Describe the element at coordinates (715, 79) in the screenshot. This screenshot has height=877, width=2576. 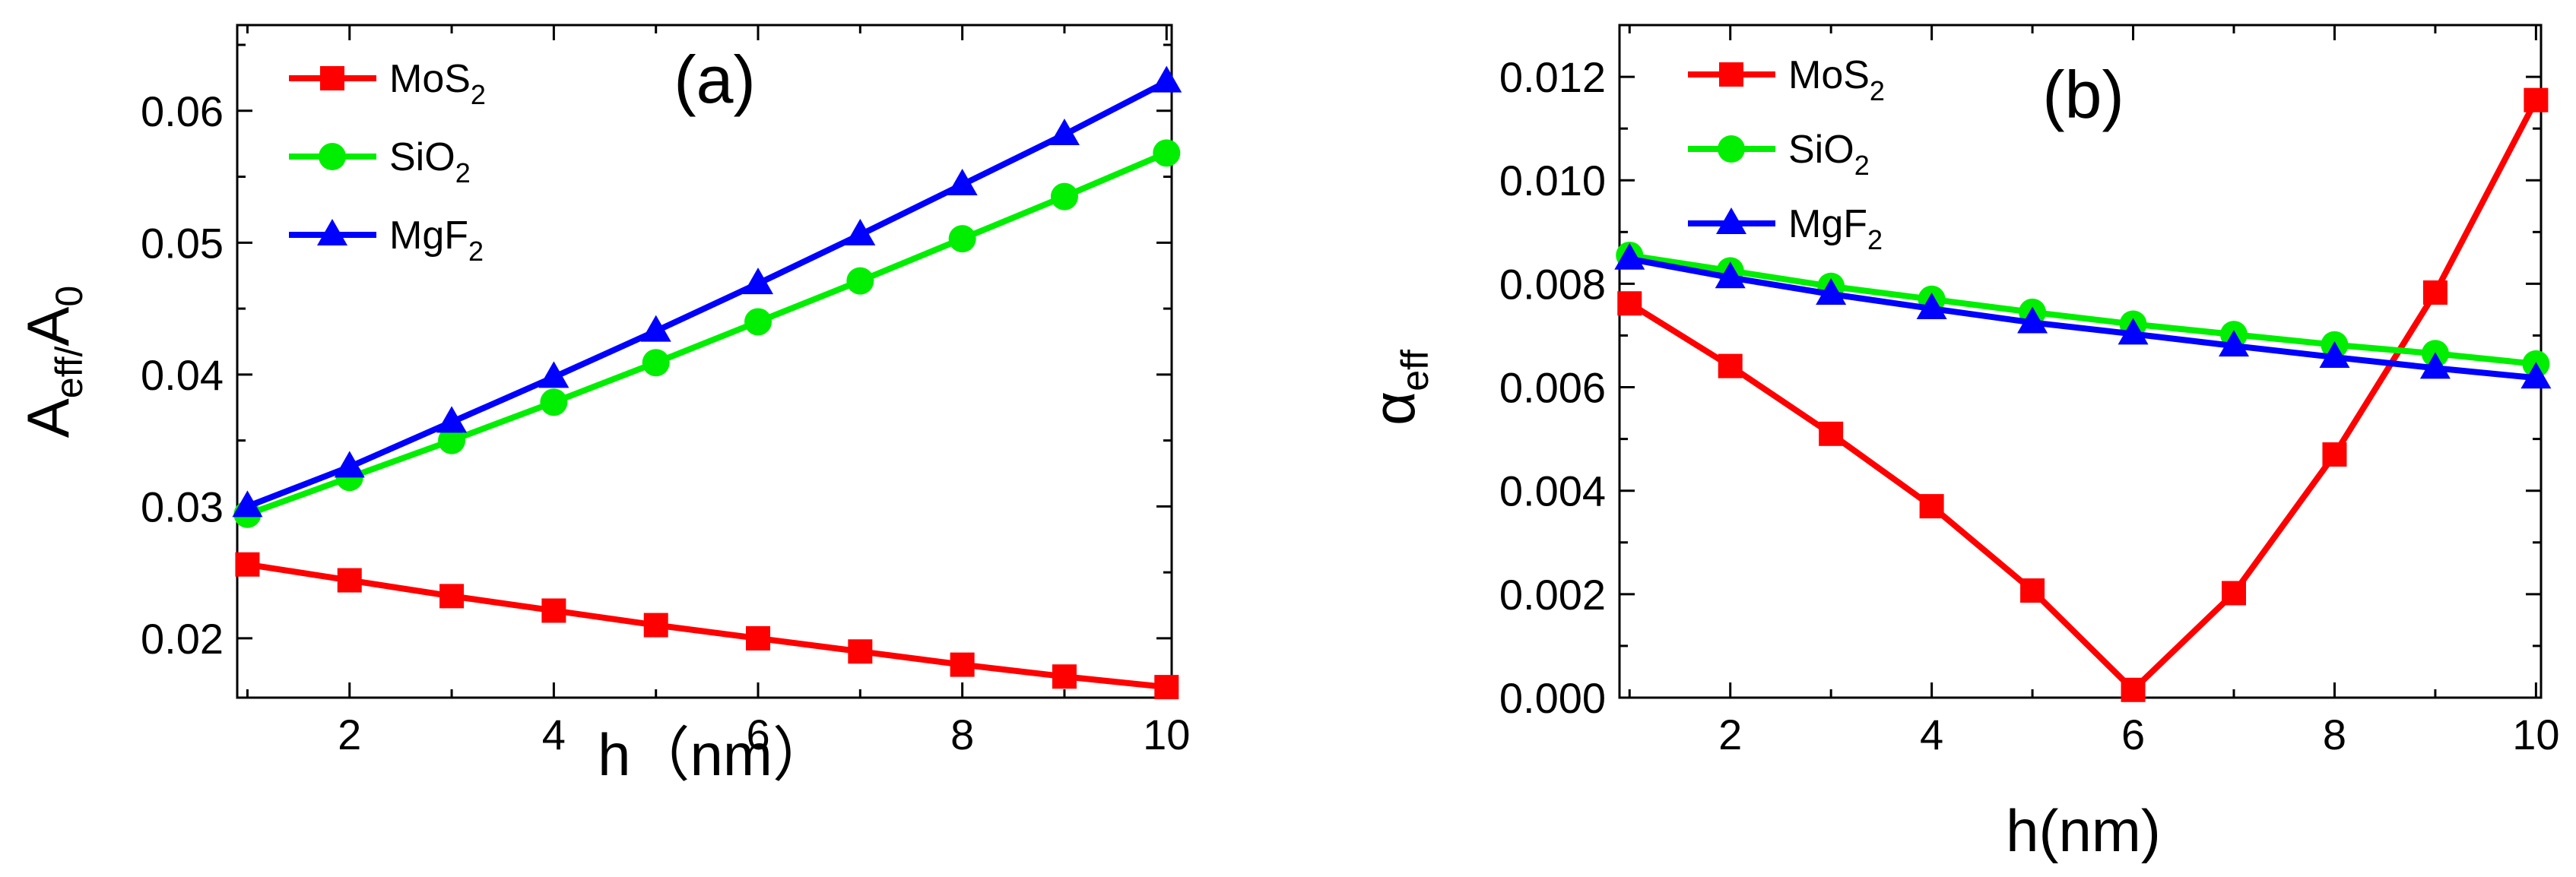
I see `panel-label: (a)` at that location.